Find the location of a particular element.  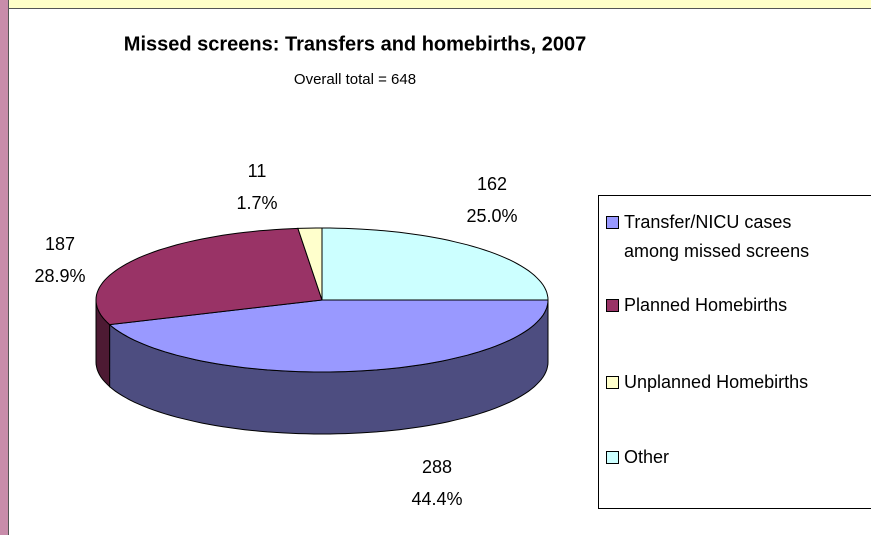

legend-entry: Unplanned Homebirths is located at coordinates (738, 382).